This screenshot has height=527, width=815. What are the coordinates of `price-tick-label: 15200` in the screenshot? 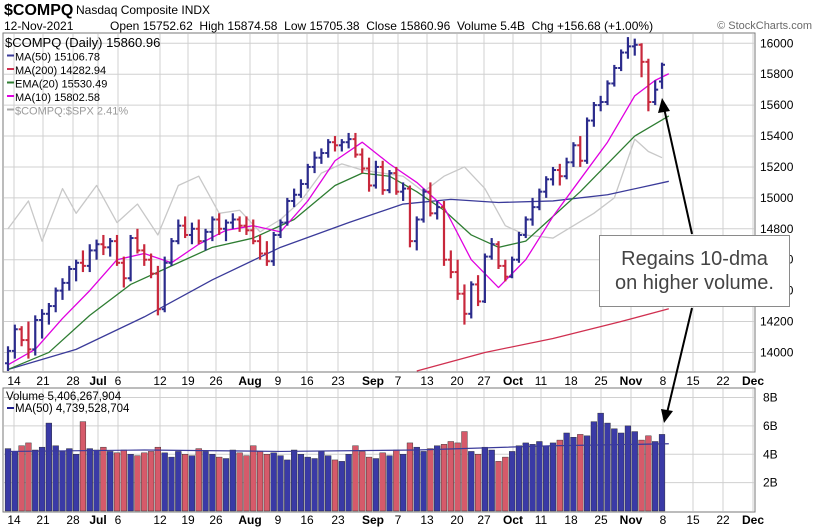 It's located at (777, 167).